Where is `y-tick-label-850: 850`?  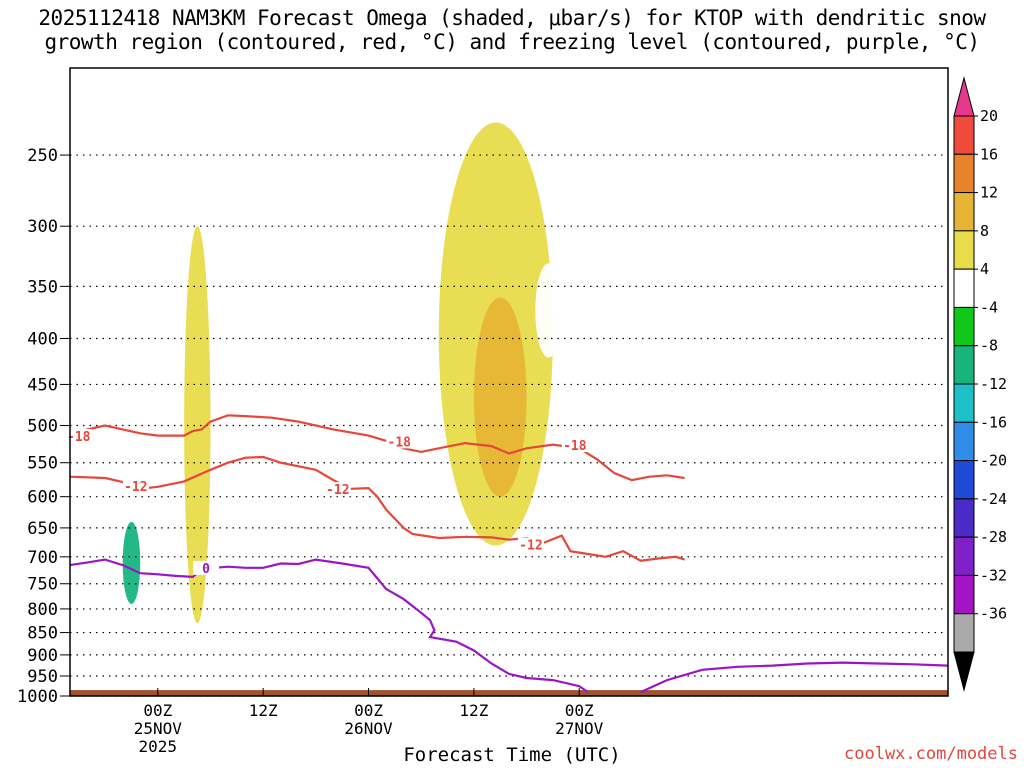
y-tick-label-850: 850 is located at coordinates (42, 634).